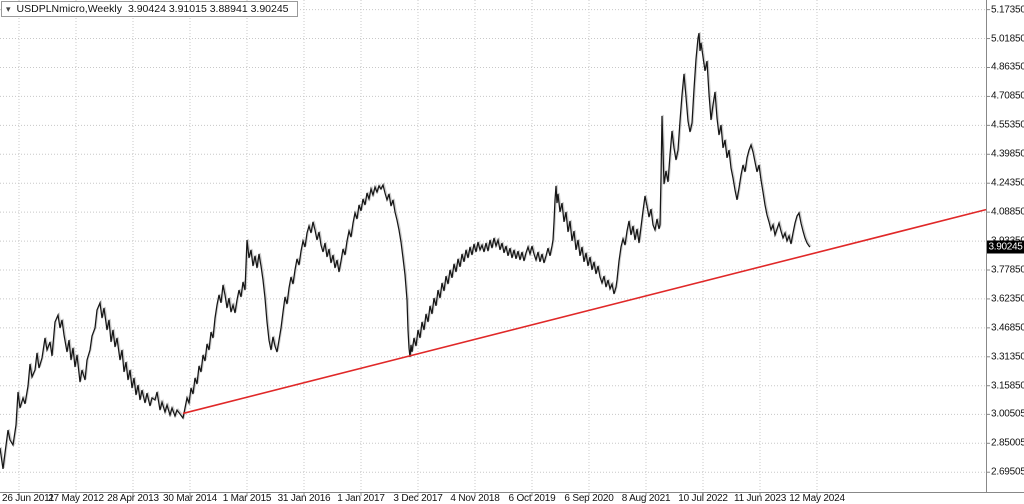 The width and height of the screenshot is (1024, 504). What do you see at coordinates (304, 498) in the screenshot?
I see `date-axis-label: 31 Jan 2016` at bounding box center [304, 498].